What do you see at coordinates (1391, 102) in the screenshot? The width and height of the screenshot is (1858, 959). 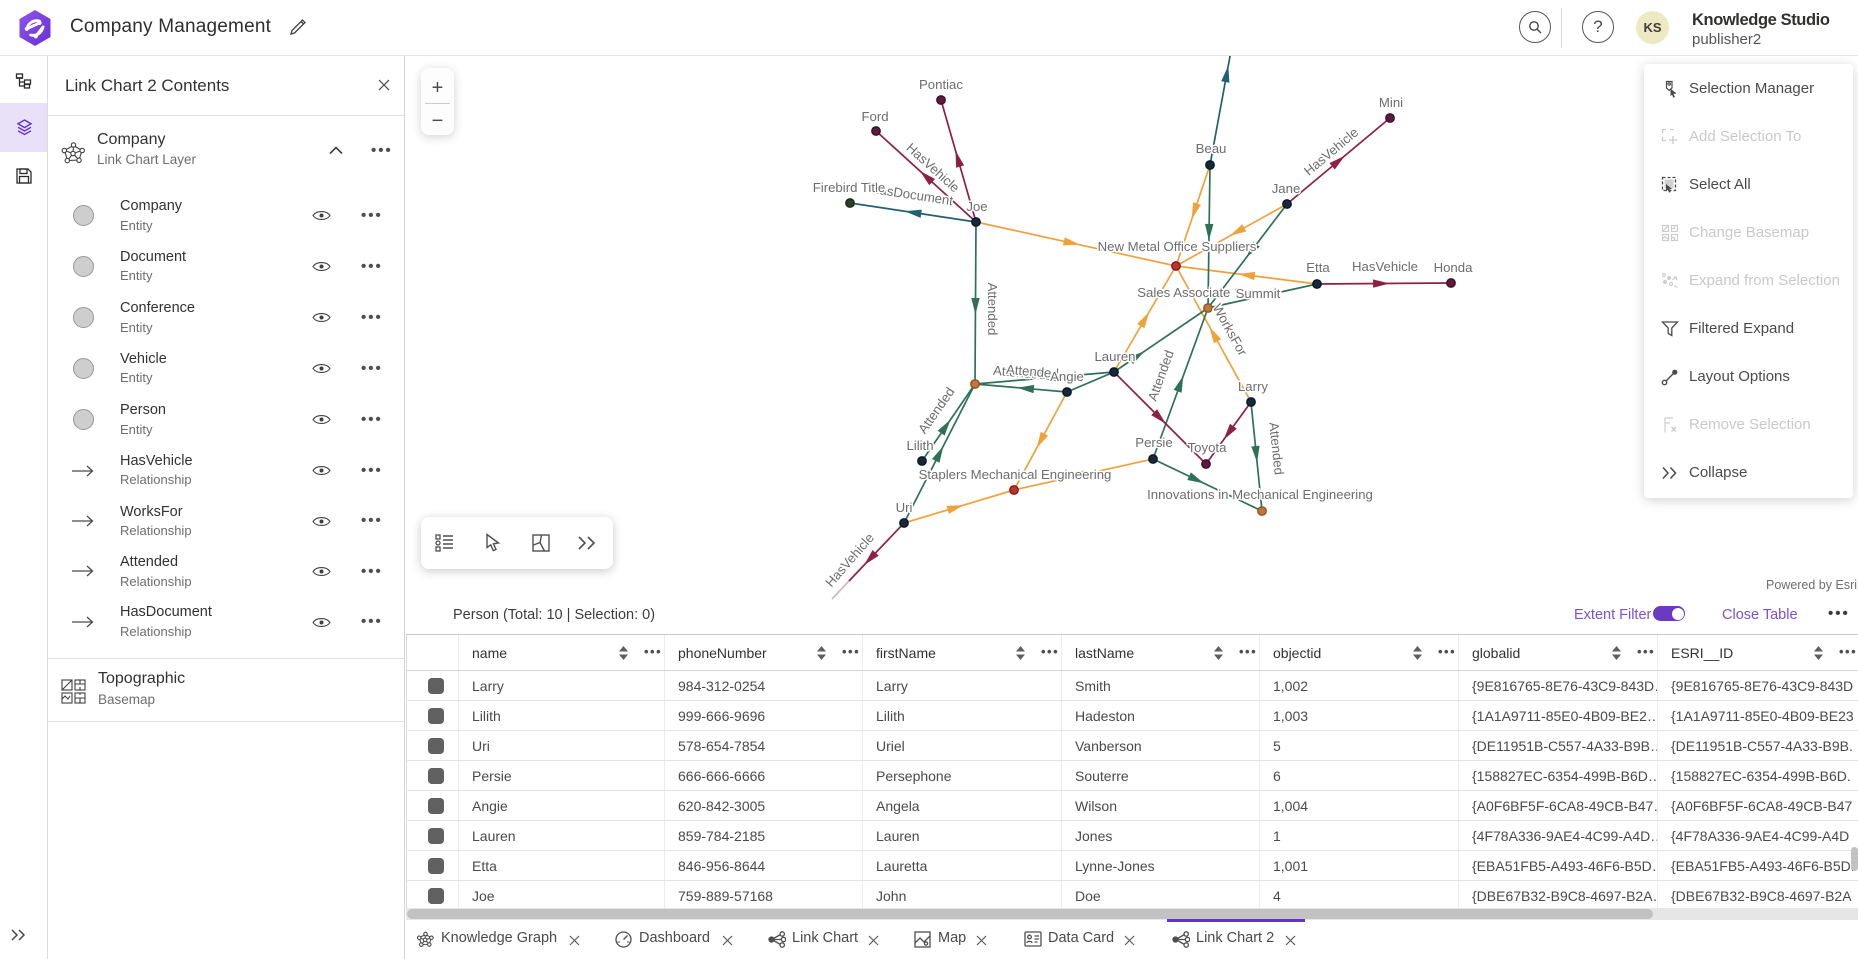 I see `svg-text: Mini` at bounding box center [1391, 102].